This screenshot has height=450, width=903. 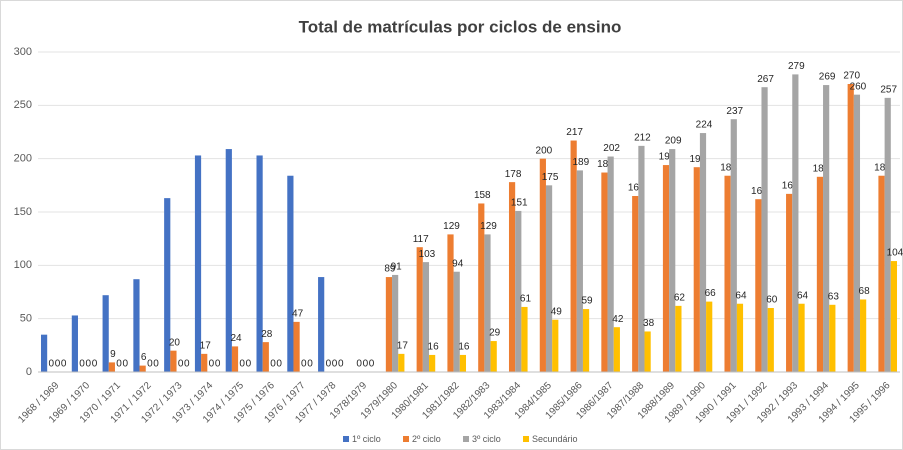 What do you see at coordinates (888, 90) in the screenshot?
I see `data-label: 257` at bounding box center [888, 90].